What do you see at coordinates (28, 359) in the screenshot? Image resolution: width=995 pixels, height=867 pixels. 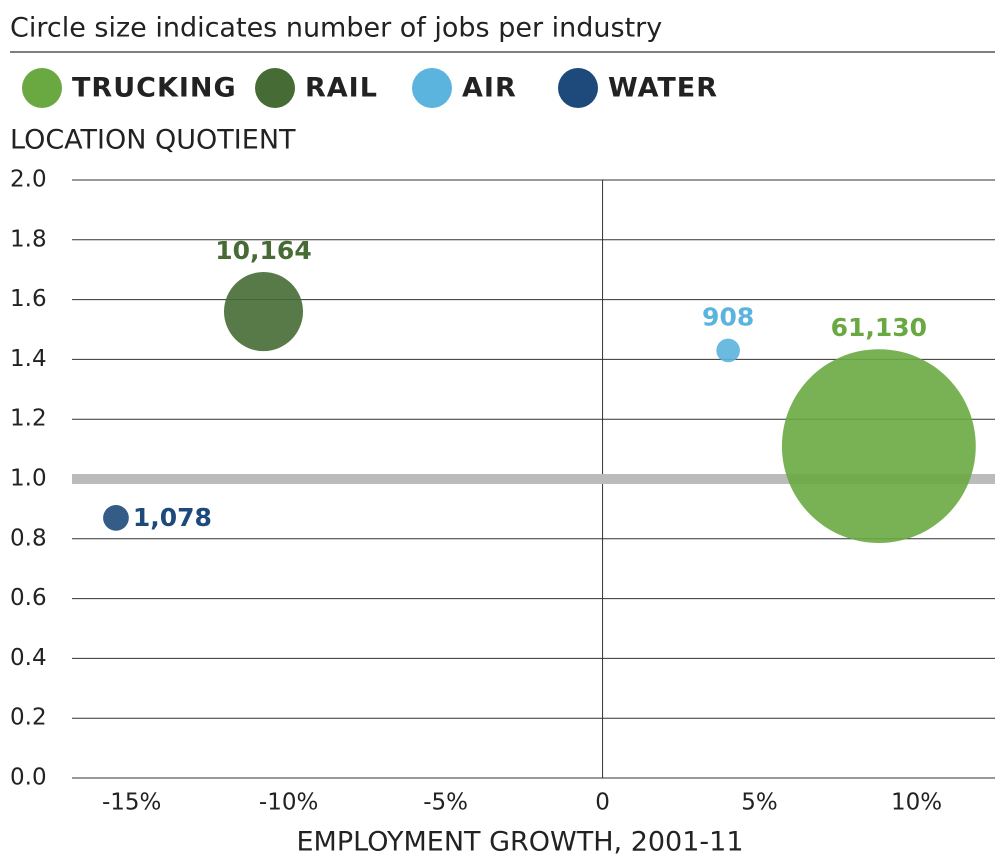 I see `y-tick-label: 1.4` at bounding box center [28, 359].